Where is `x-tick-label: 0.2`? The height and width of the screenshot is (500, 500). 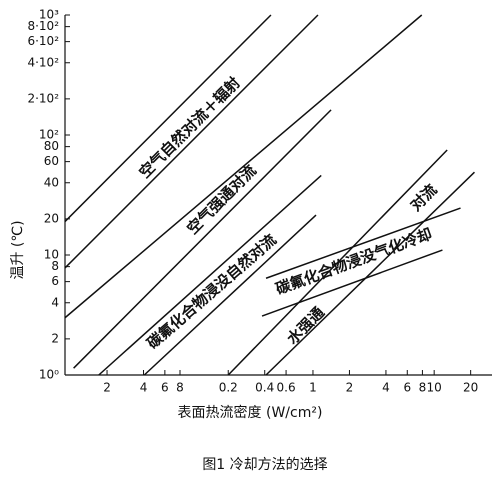 x-tick-label: 0.2 is located at coordinates (228, 388).